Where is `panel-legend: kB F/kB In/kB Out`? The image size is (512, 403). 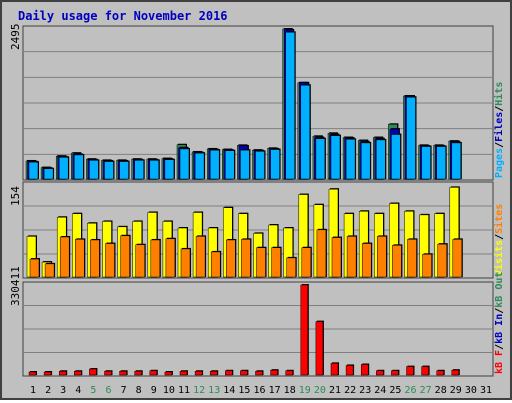 panel-legend: kB F/kB In/kB Out is located at coordinates (499, 323).